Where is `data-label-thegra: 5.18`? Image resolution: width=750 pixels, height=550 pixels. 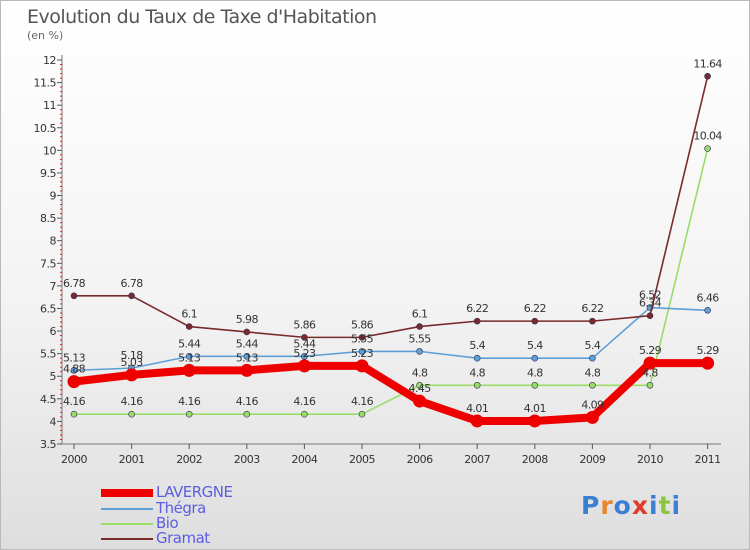 data-label-thegra: 5.18 is located at coordinates (132, 355).